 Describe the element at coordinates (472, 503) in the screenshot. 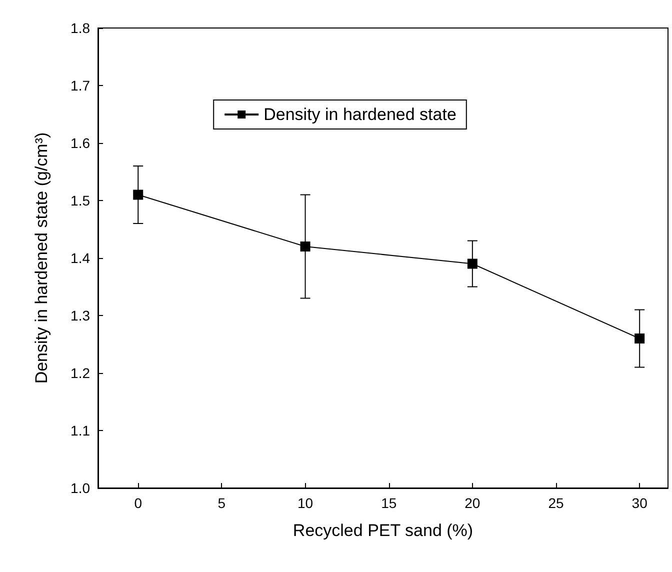

I see `x-tick-label: 20` at that location.